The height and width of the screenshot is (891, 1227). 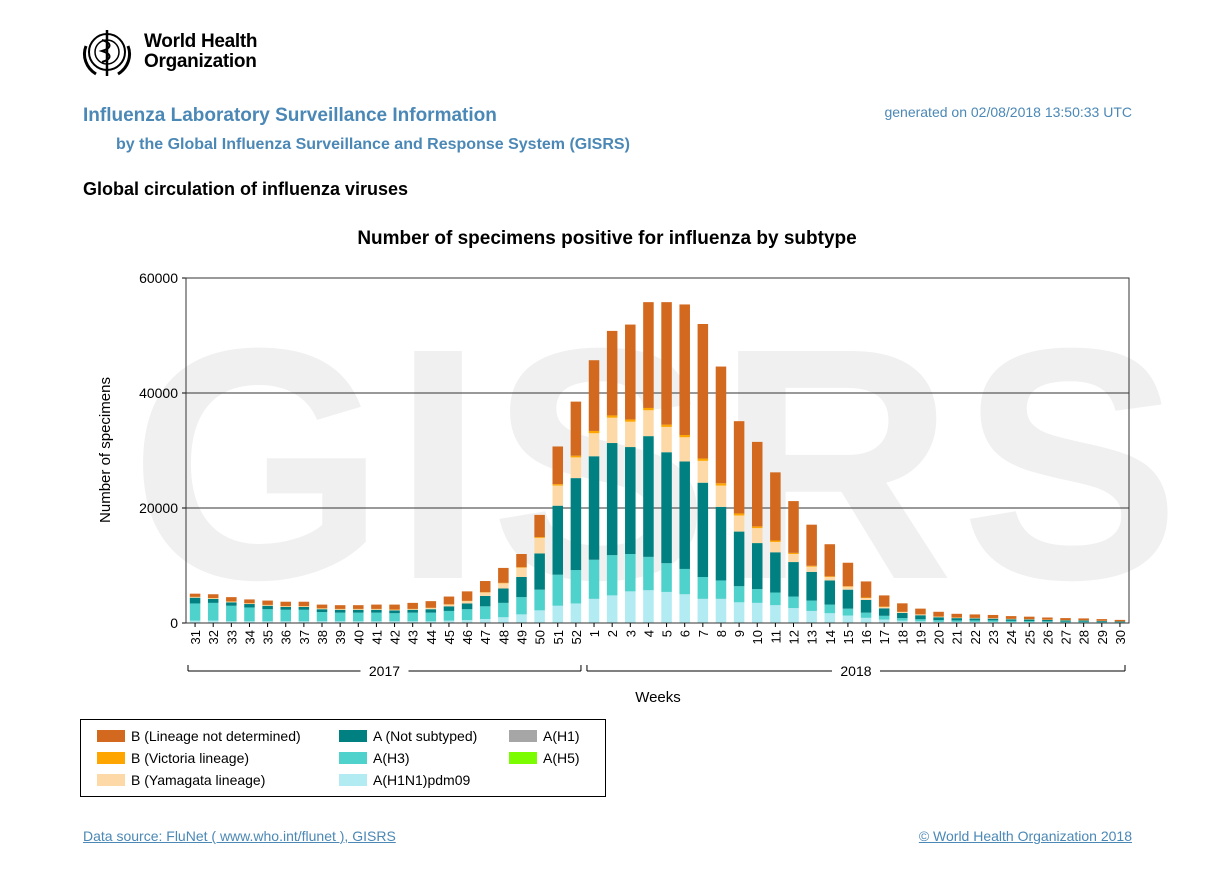 I want to click on x-tick-label: 24, so click(x=1011, y=637).